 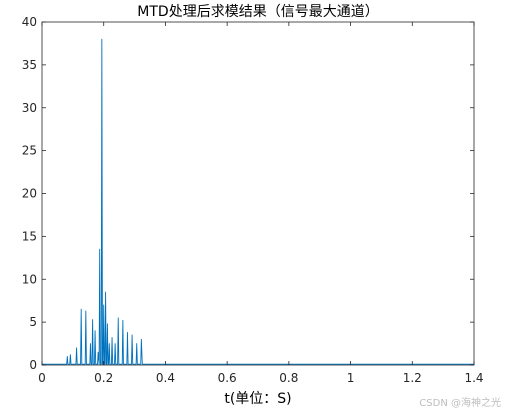 I want to click on x-tick-label: 1.2, so click(x=412, y=378).